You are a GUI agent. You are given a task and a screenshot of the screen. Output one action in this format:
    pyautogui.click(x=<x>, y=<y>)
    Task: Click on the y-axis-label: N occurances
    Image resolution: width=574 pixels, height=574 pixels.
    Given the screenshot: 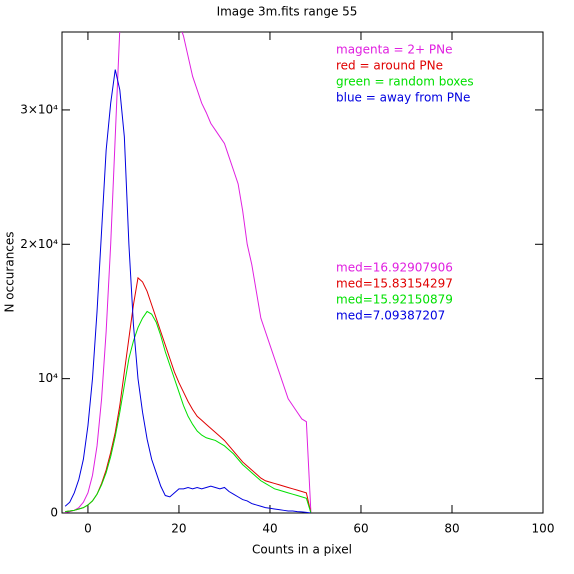 What is the action you would take?
    pyautogui.click(x=10, y=271)
    